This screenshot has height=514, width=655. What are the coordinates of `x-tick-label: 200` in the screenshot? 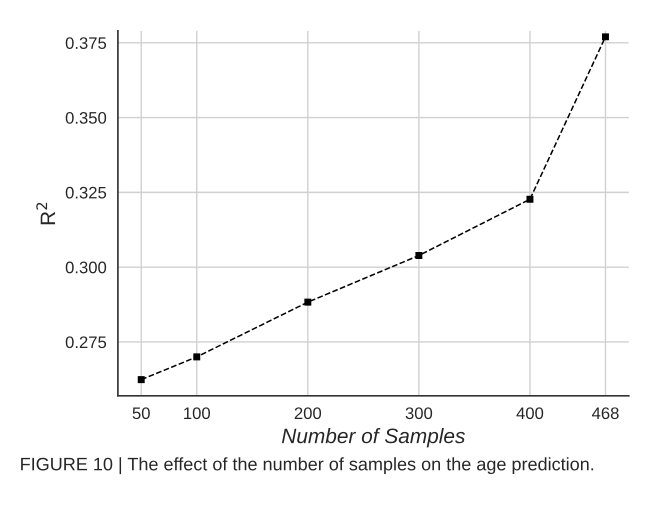 It's located at (308, 413).